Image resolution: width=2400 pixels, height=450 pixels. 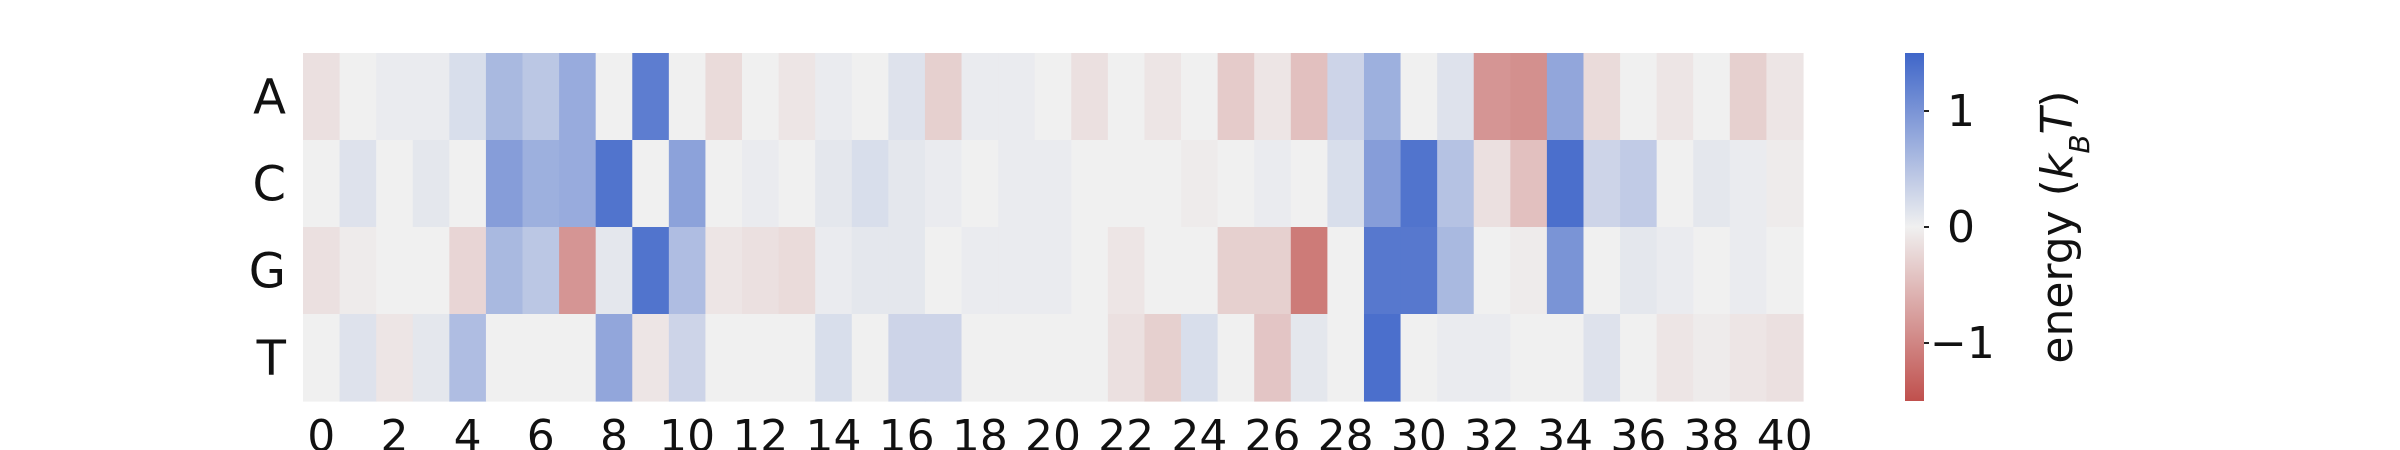 What do you see at coordinates (271, 359) in the screenshot?
I see `row-label-T: T` at bounding box center [271, 359].